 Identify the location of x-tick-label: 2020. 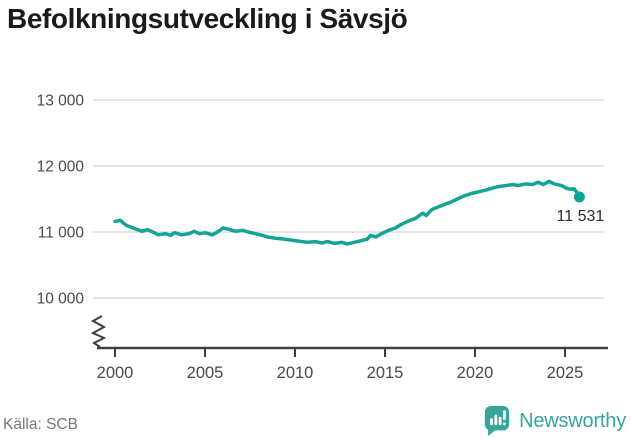
(475, 373).